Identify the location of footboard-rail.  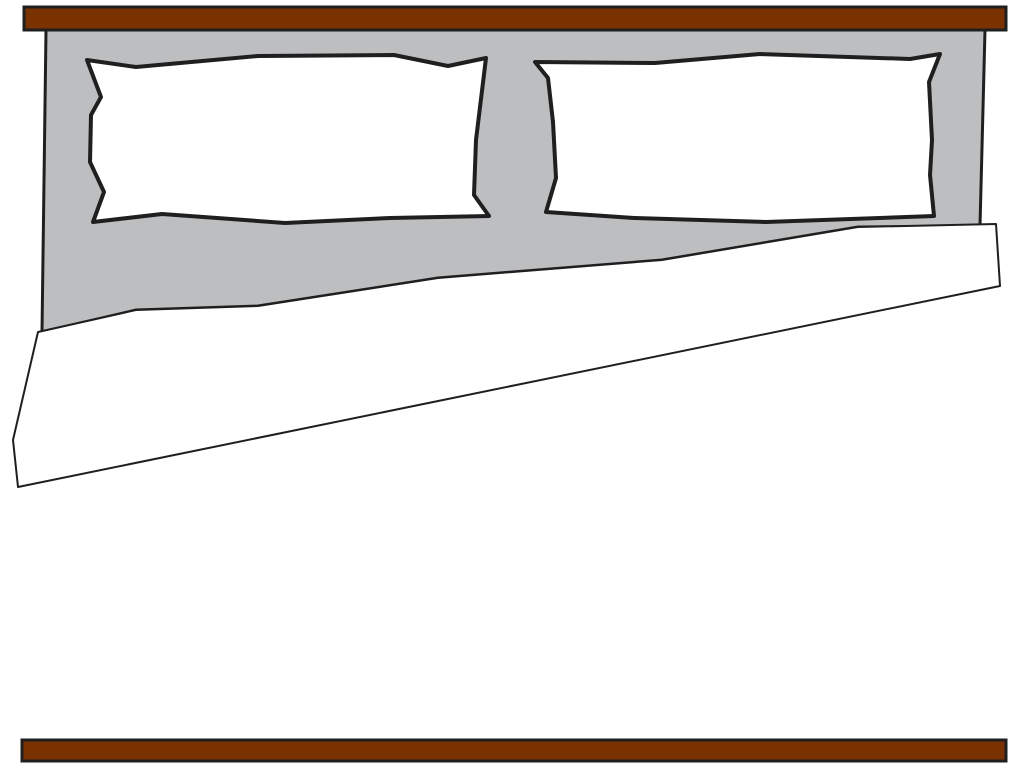
(514, 750).